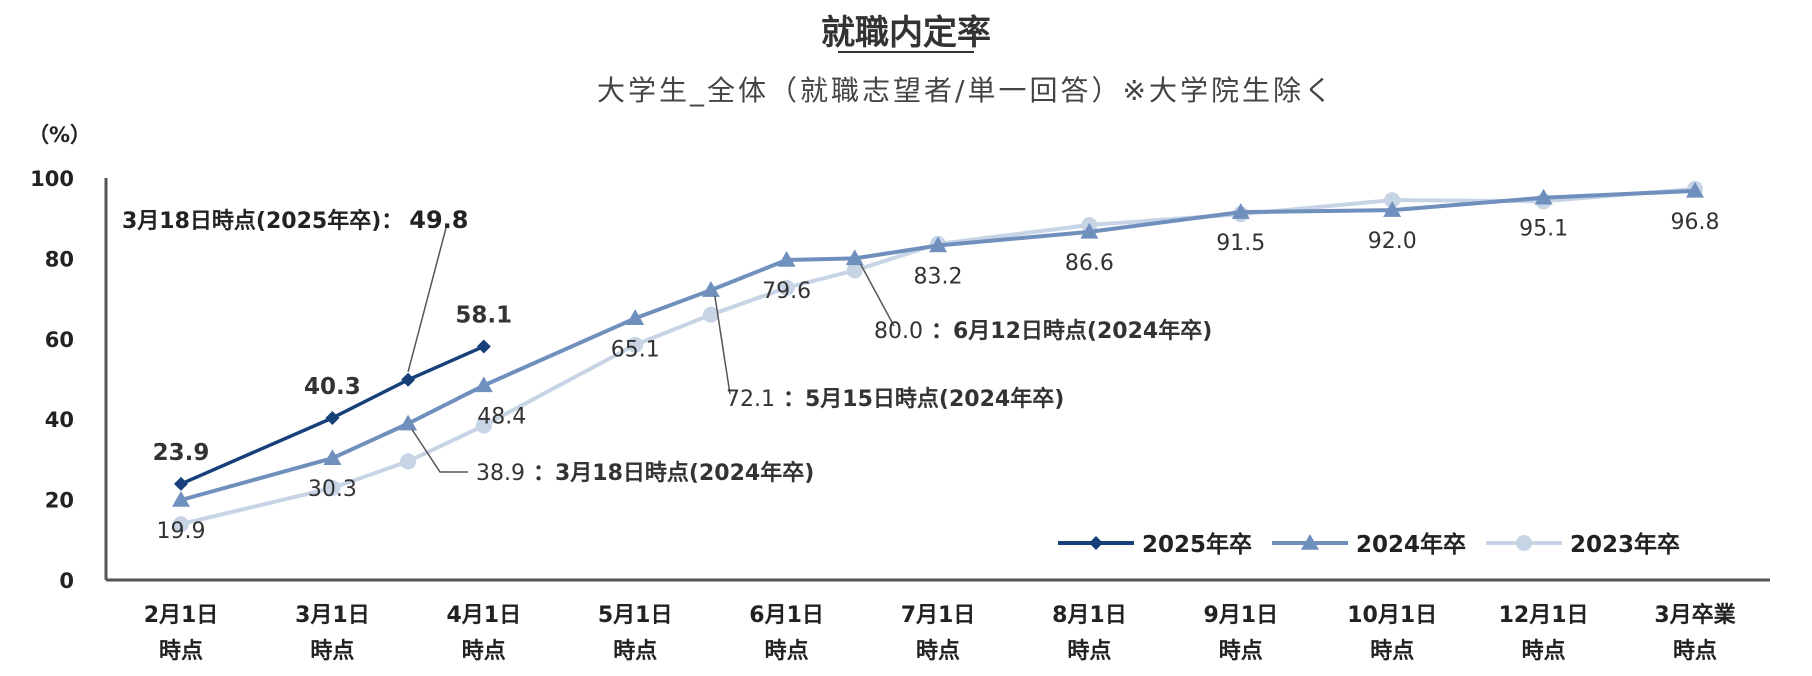 This screenshot has height=676, width=1812. Describe the element at coordinates (1240, 633) in the screenshot. I see `x-tick-label: 9月1日時点` at that location.